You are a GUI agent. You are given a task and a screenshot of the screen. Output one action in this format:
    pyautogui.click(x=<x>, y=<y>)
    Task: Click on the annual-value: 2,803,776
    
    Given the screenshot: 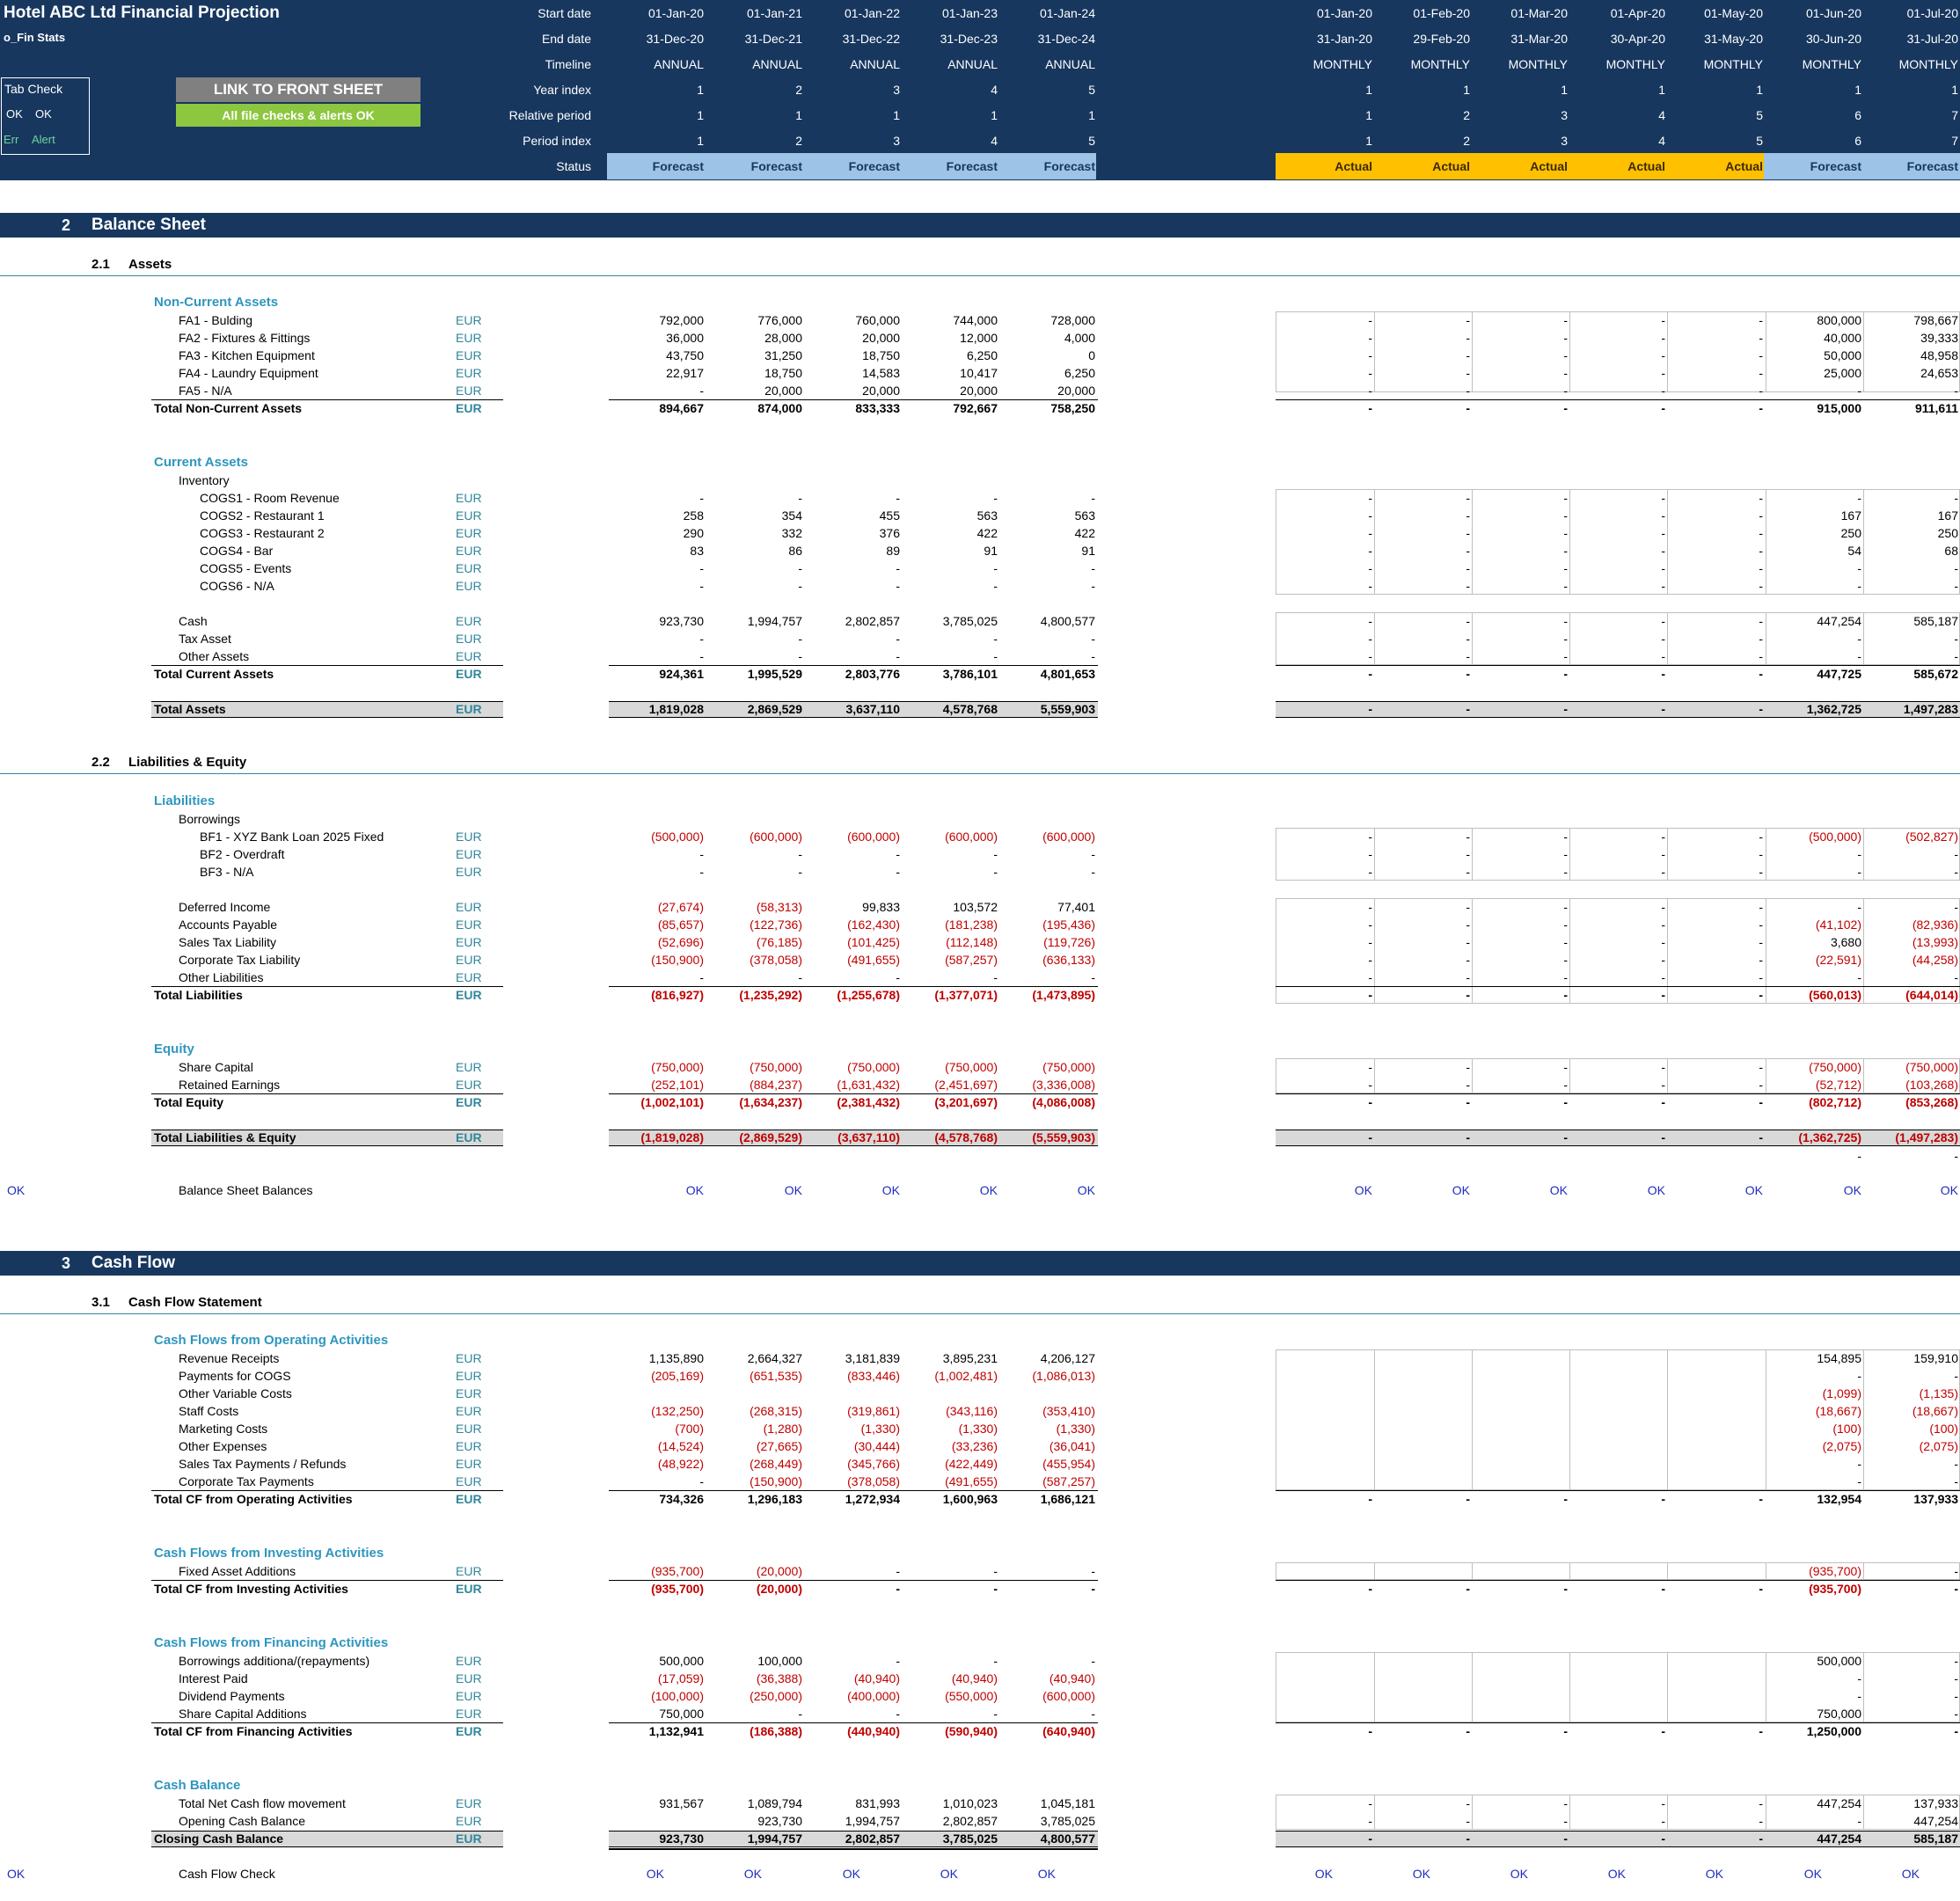 What is the action you would take?
    pyautogui.click(x=873, y=674)
    